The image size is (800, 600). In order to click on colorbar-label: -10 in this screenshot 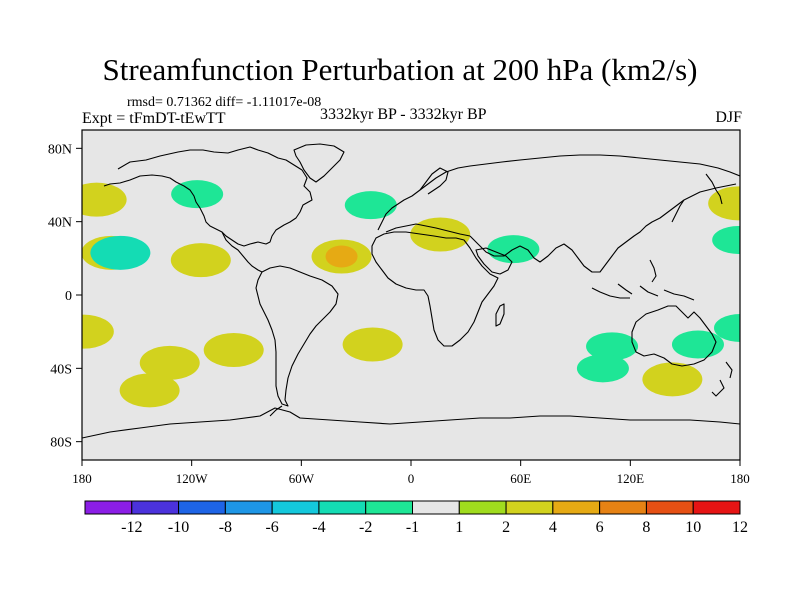, I will do `click(178, 527)`.